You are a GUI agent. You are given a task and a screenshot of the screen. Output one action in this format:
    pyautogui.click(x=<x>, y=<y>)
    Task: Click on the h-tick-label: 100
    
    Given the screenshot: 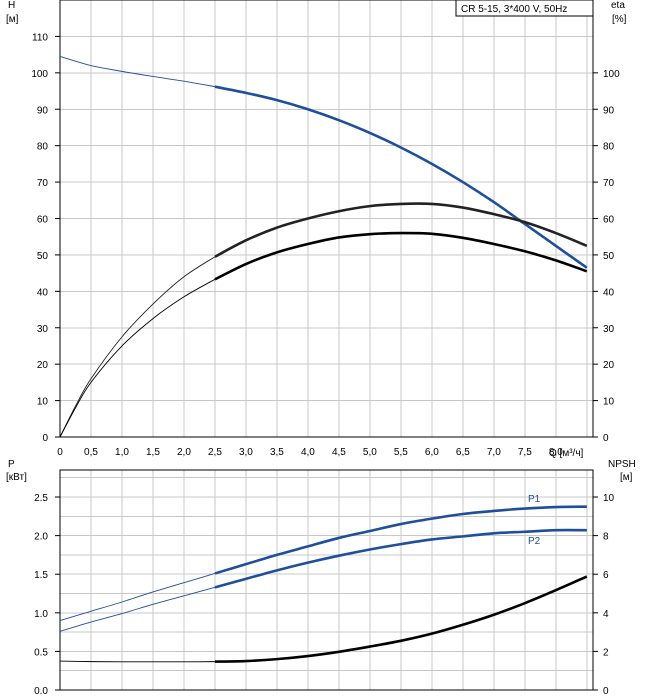 What is the action you would take?
    pyautogui.click(x=39, y=74)
    